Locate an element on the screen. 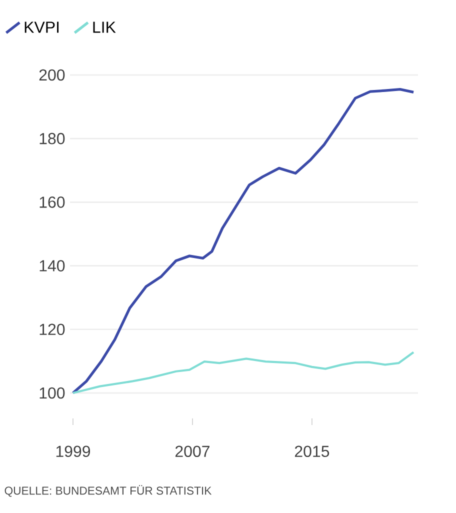 Image resolution: width=456 pixels, height=513 pixels. source-note: QUELLE: BUNDESAMT FÜR STATISTIK is located at coordinates (108, 491).